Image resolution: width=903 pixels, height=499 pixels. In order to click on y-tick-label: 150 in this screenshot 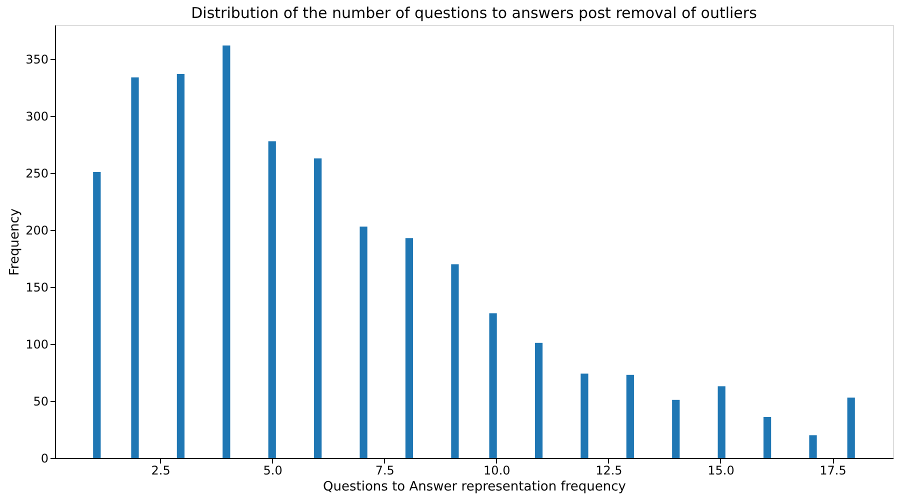, I will do `click(37, 287)`.